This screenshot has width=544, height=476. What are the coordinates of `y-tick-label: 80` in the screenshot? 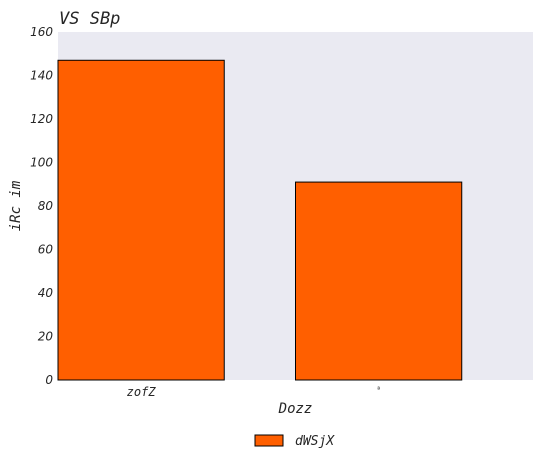 It's located at (46, 206).